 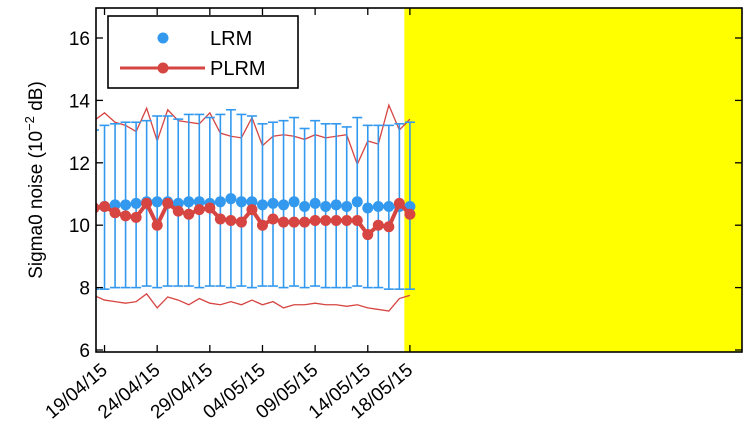 I want to click on legend-box, so click(x=203, y=52).